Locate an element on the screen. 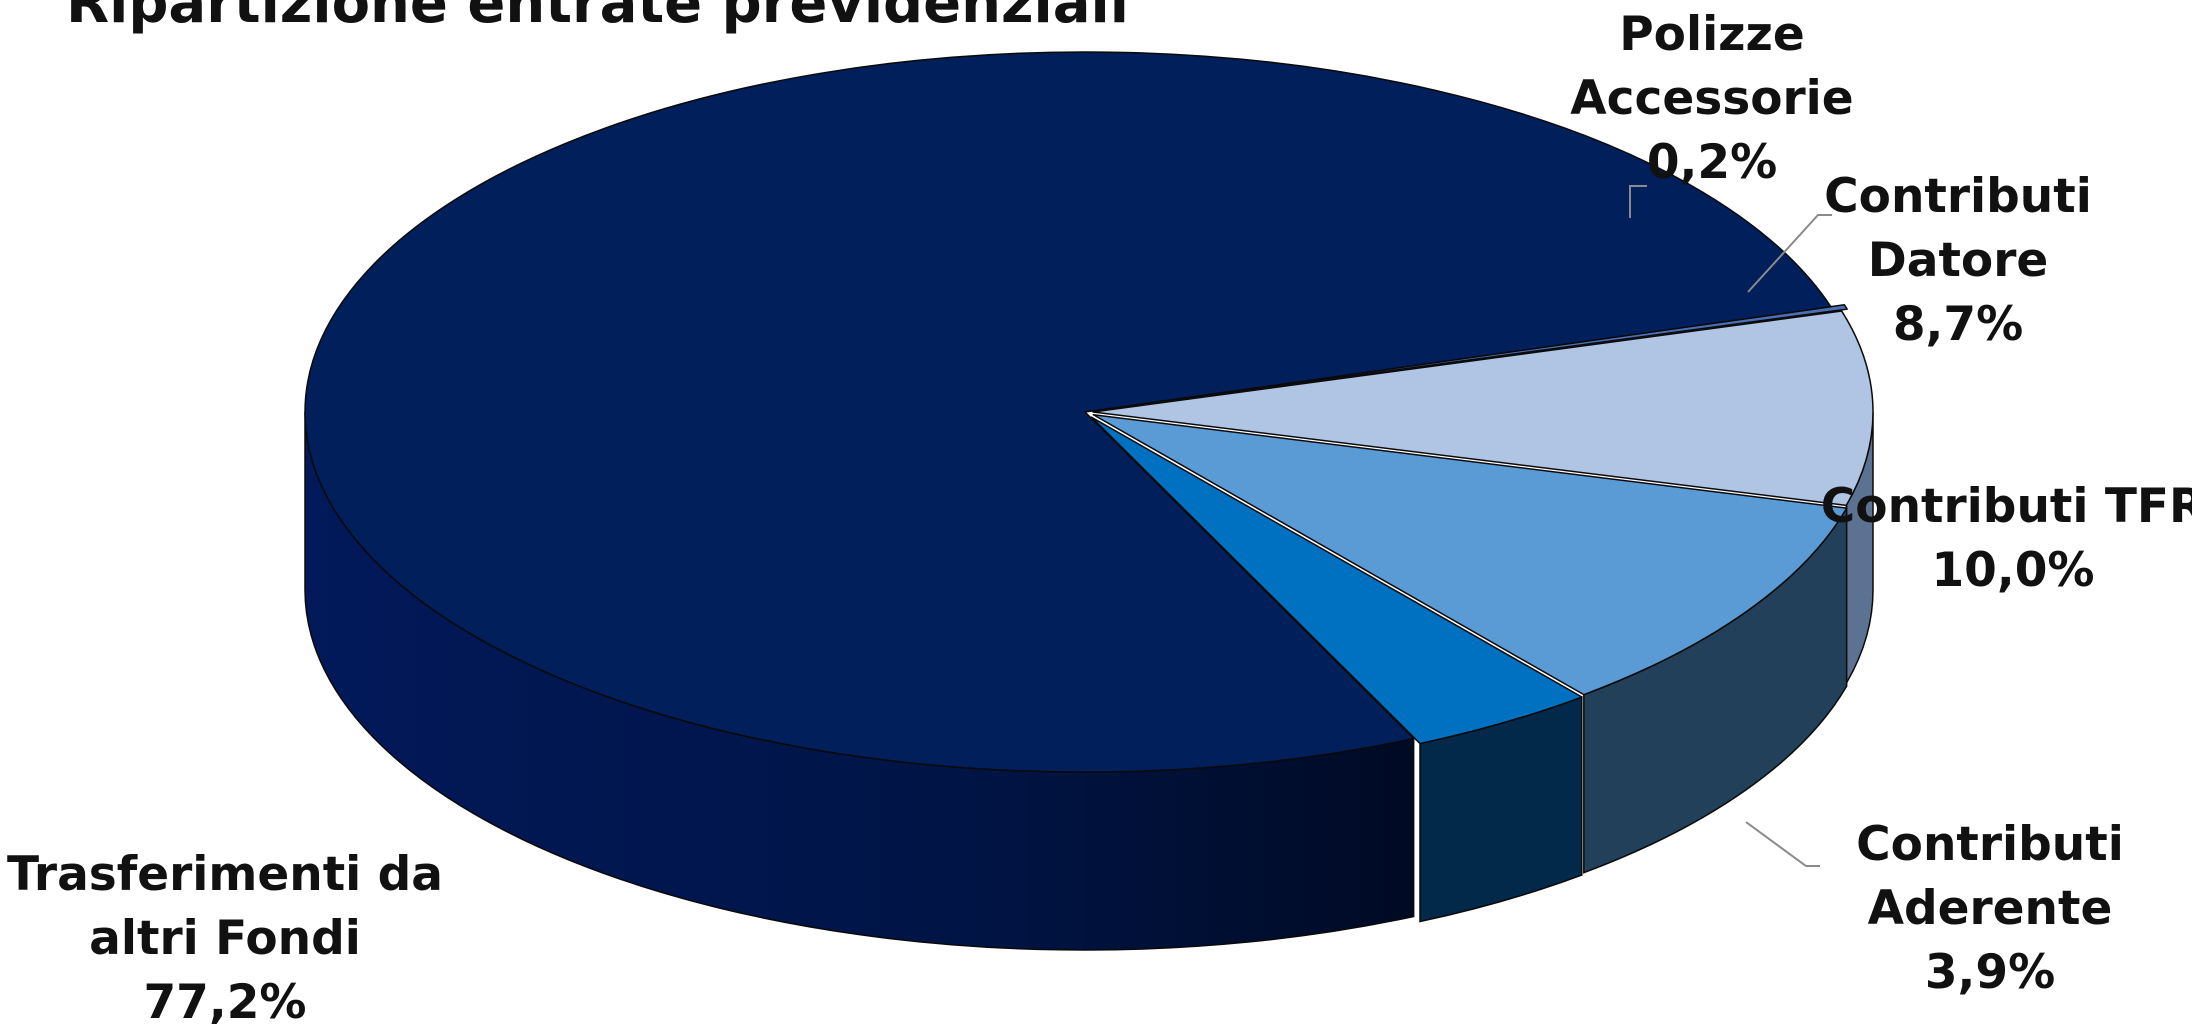 Image resolution: width=2192 pixels, height=1024 pixels. label-leader-lines is located at coordinates (1730, 526).